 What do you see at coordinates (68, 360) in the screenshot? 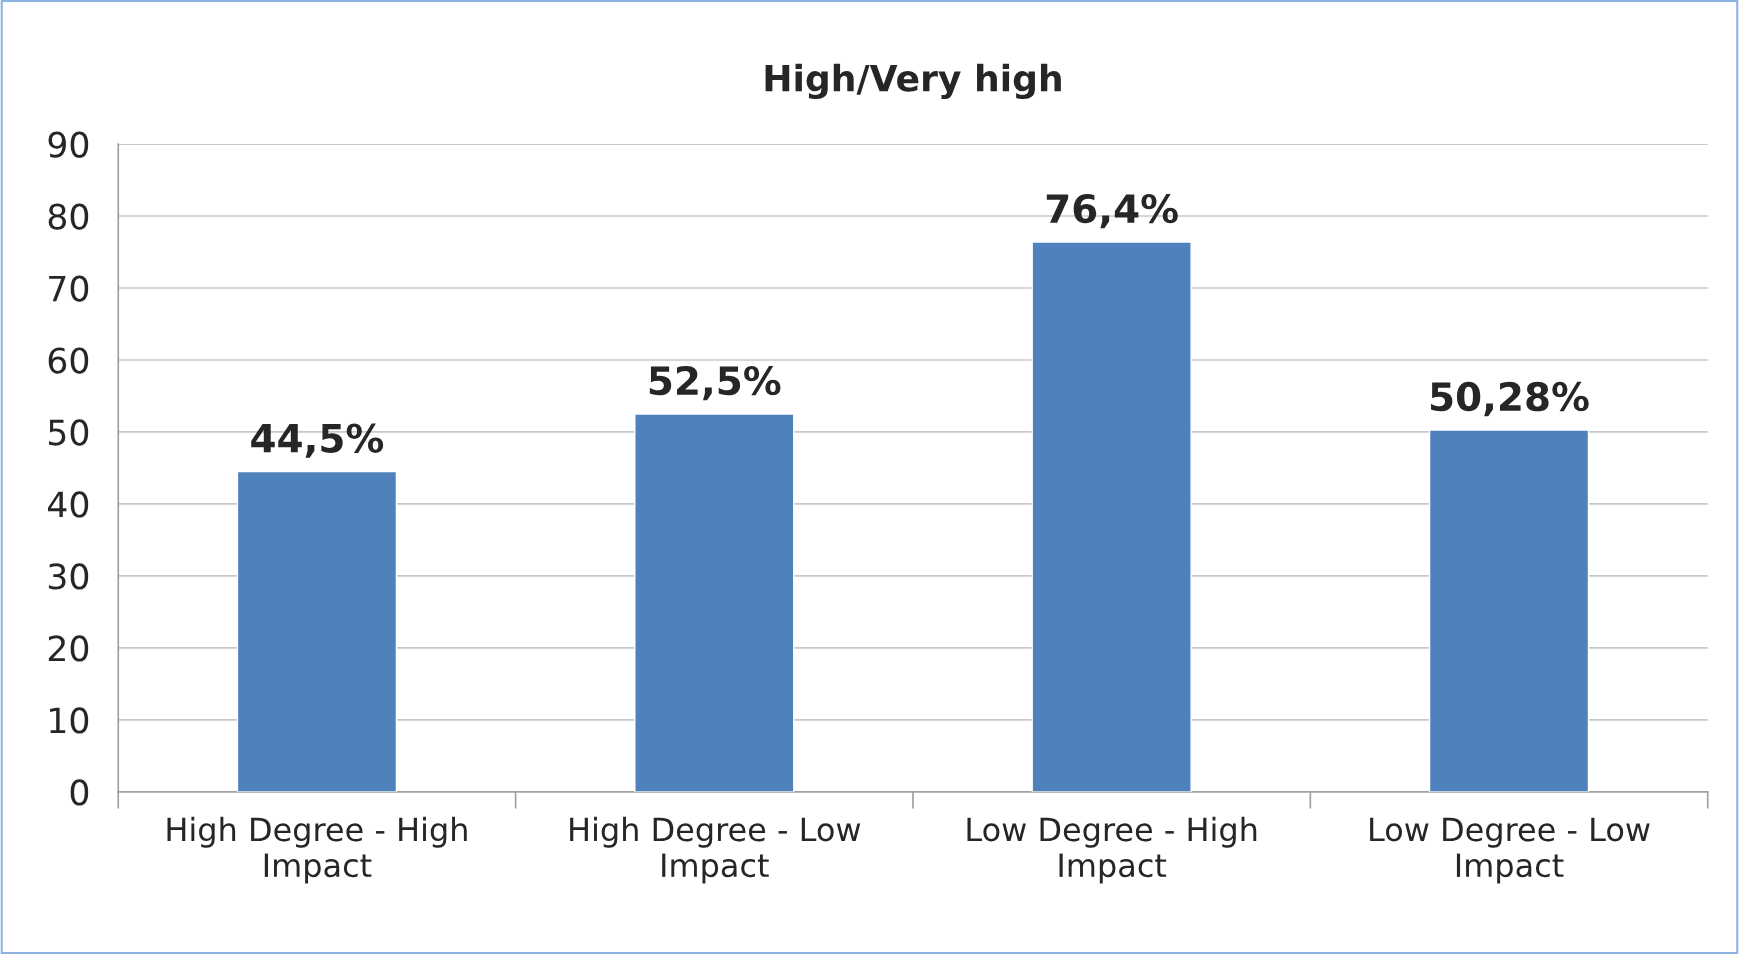
I see `y-tick-label: 60` at bounding box center [68, 360].